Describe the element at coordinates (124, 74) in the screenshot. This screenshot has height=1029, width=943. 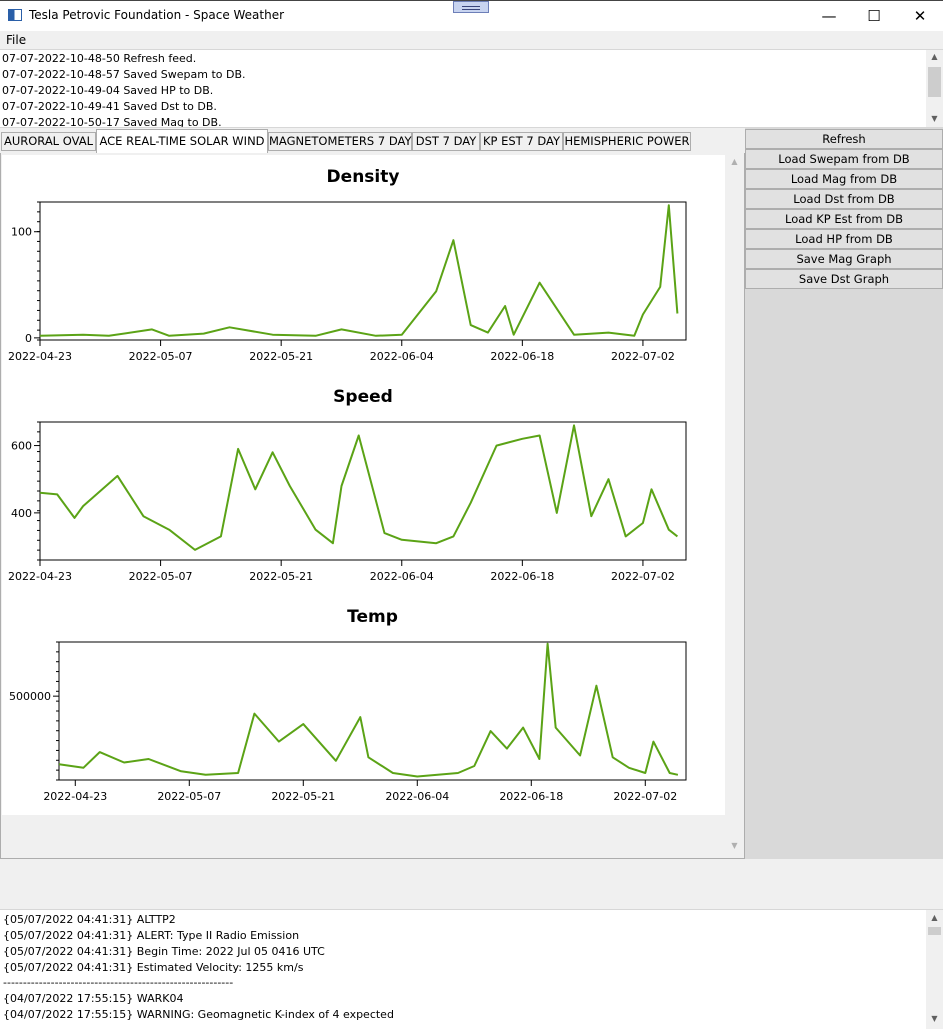
I see `log-line: 07-07-2022-10-48-57 Saved Swepam to DB.` at that location.